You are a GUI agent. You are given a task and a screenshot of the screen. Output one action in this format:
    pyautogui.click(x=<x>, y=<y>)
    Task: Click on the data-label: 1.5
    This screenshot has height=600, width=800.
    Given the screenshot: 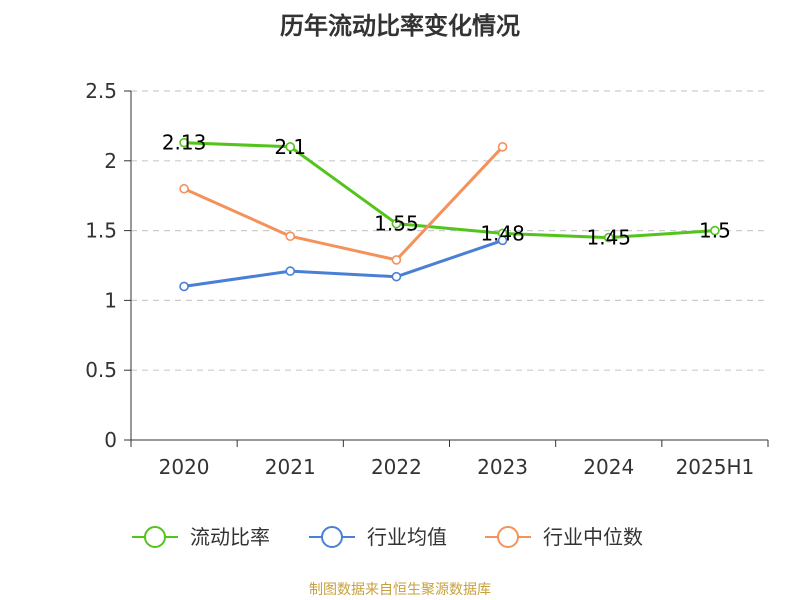 What is the action you would take?
    pyautogui.click(x=715, y=231)
    